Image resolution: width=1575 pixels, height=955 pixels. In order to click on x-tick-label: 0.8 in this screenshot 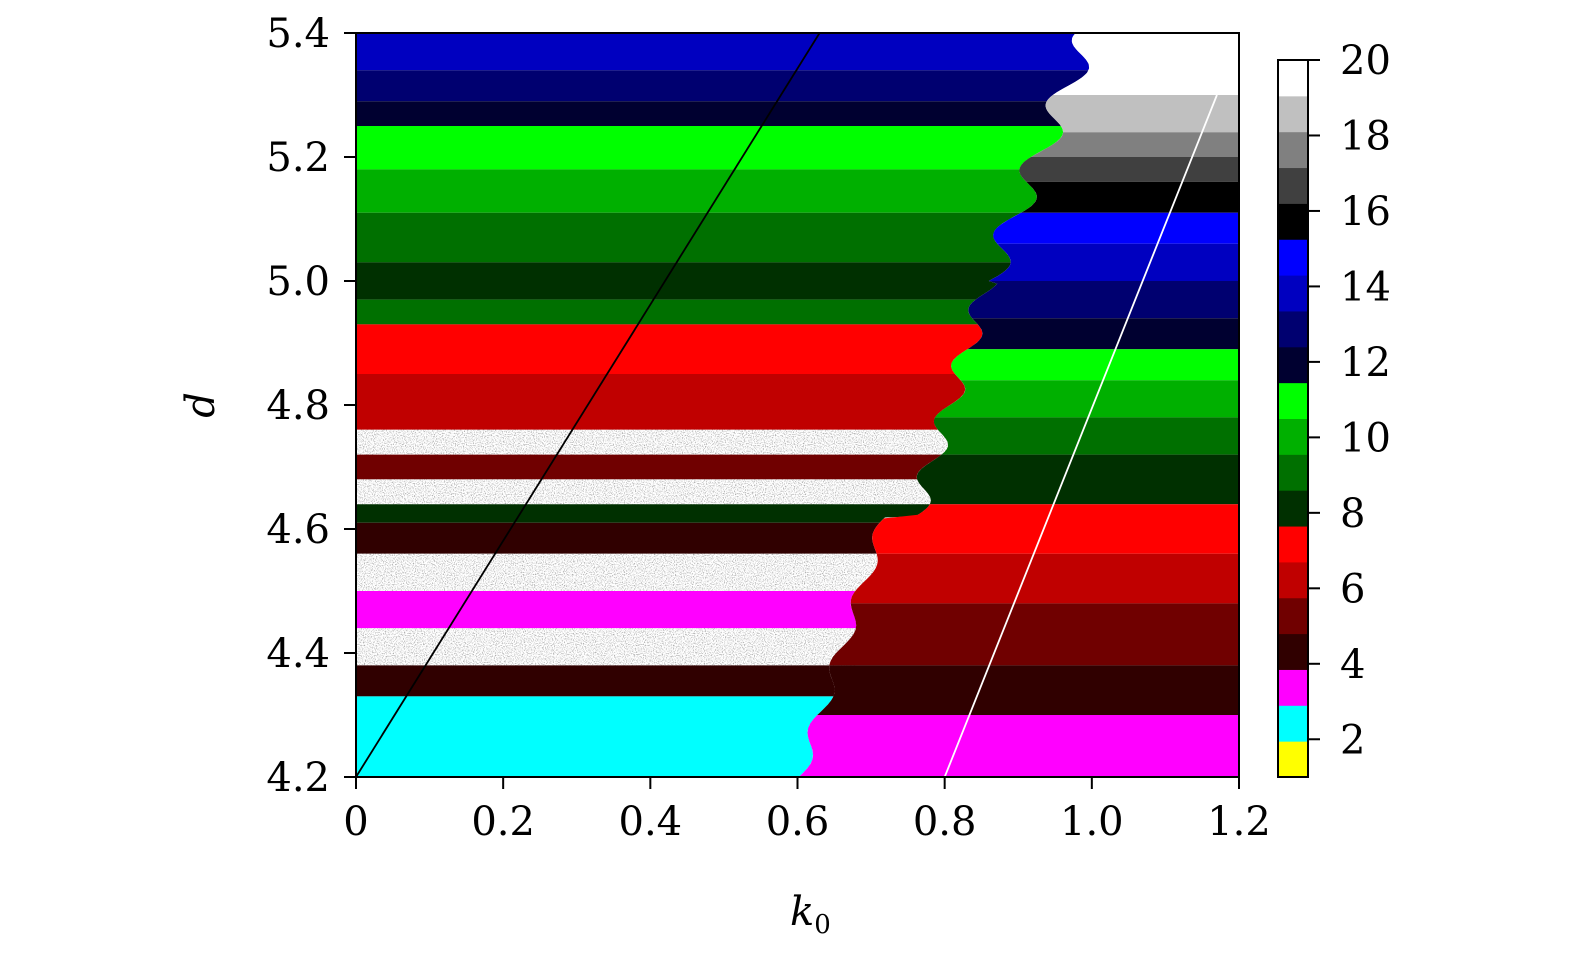, I will do `click(945, 822)`.